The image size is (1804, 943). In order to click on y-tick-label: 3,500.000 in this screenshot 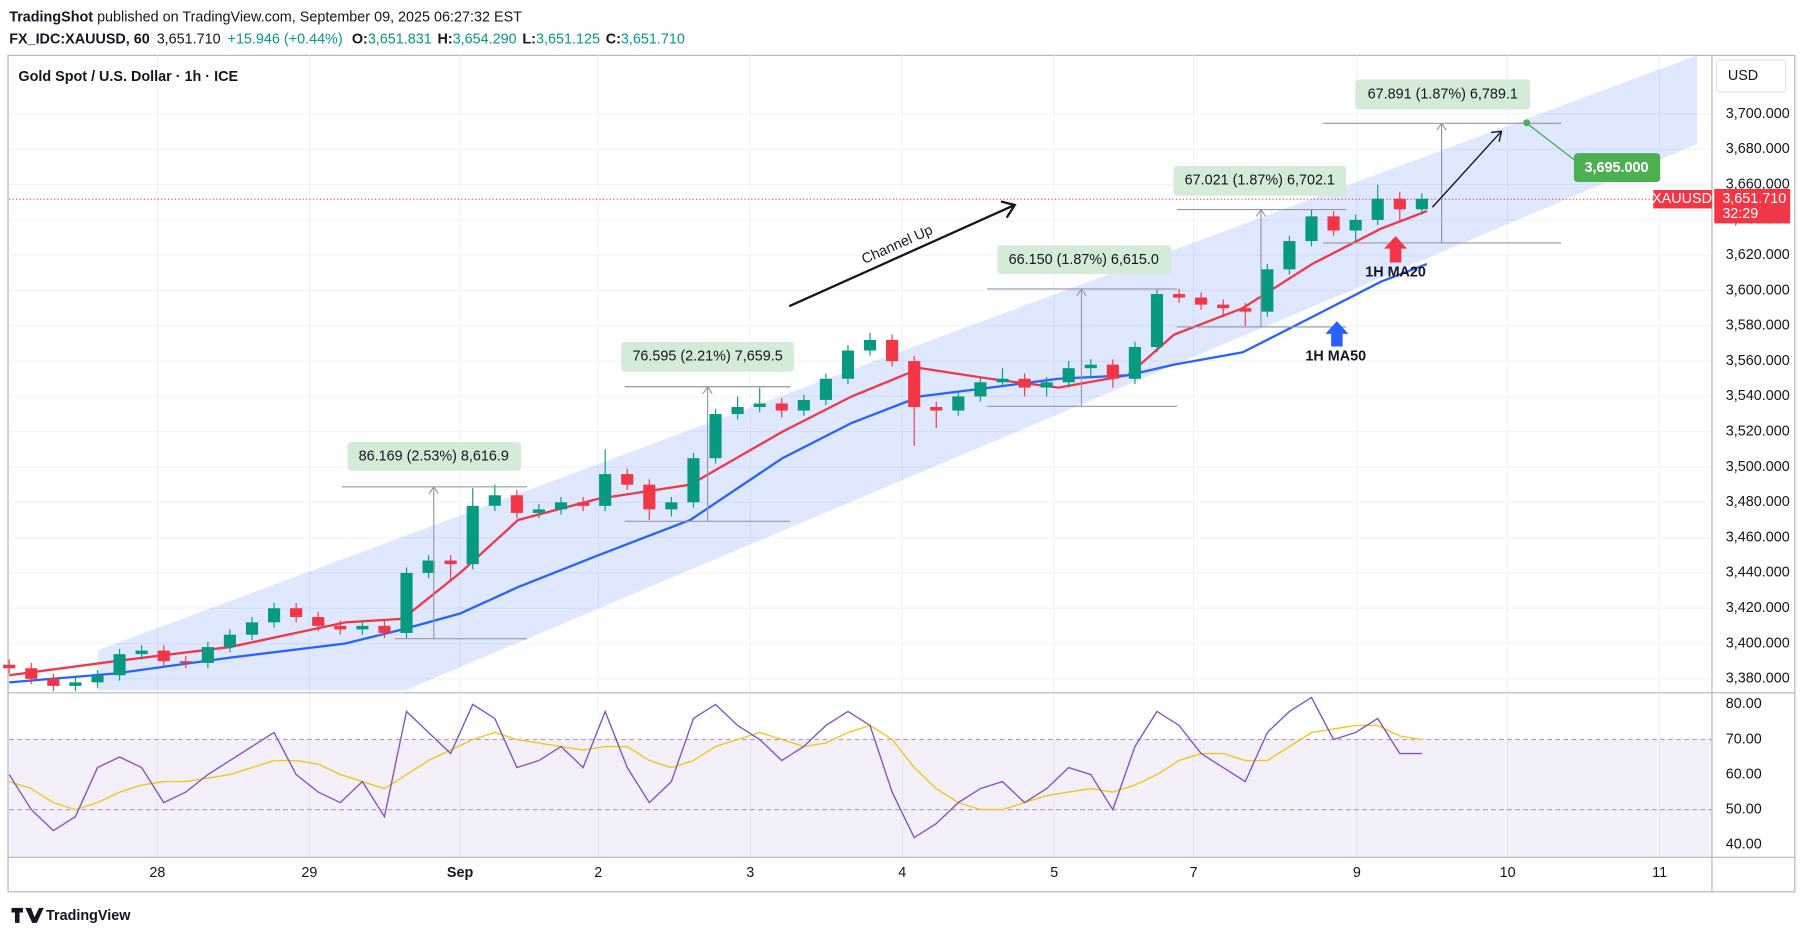, I will do `click(1758, 467)`.